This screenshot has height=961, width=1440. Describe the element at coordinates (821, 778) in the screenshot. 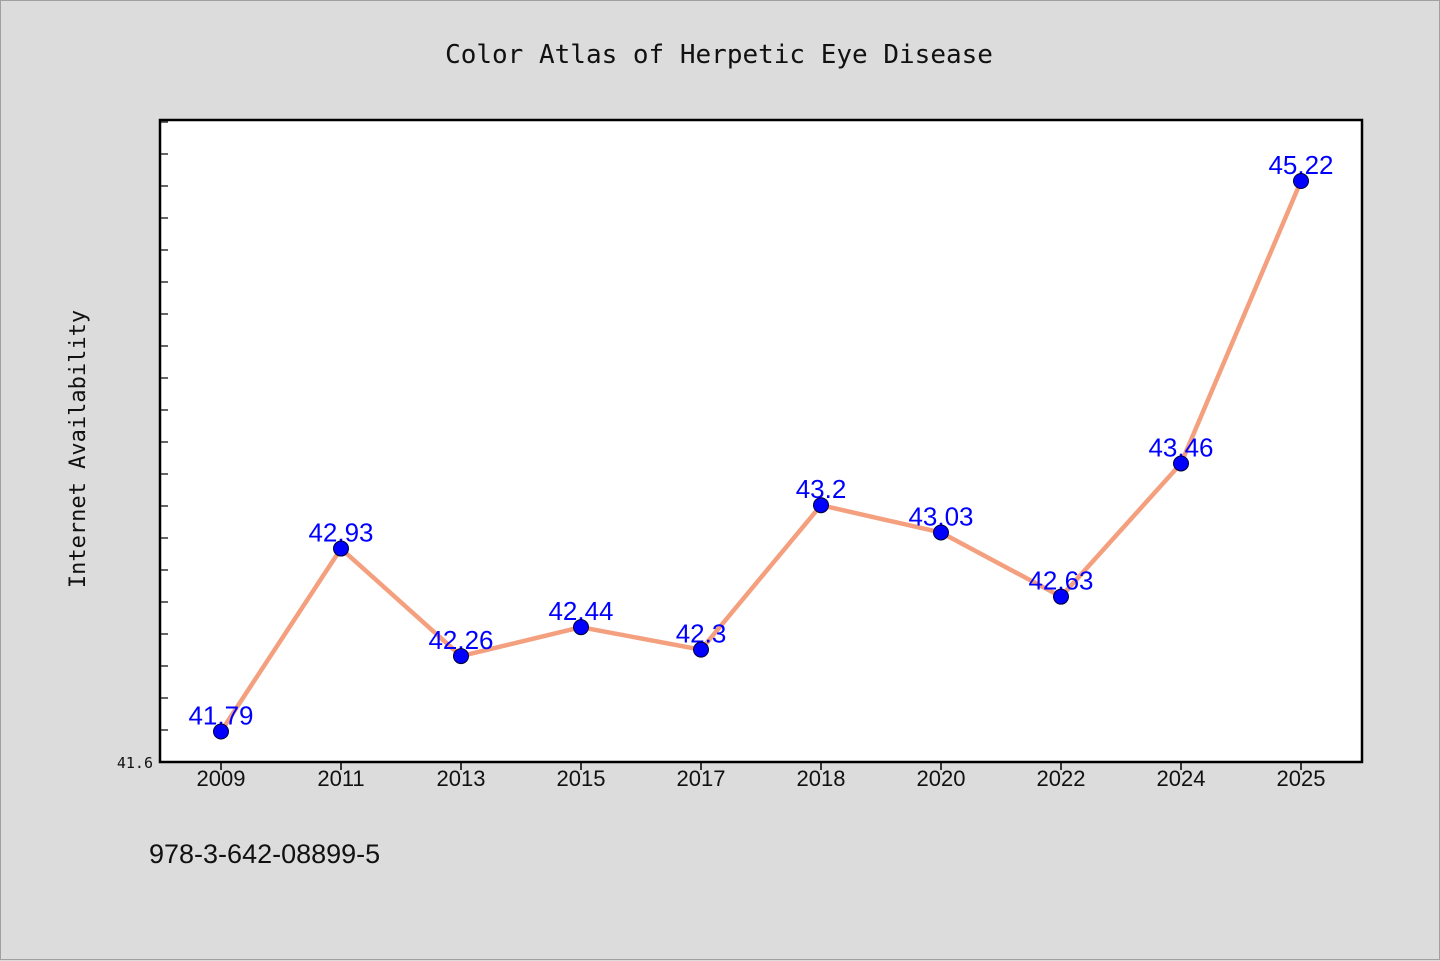

I see `x-tick-label: 2018` at that location.